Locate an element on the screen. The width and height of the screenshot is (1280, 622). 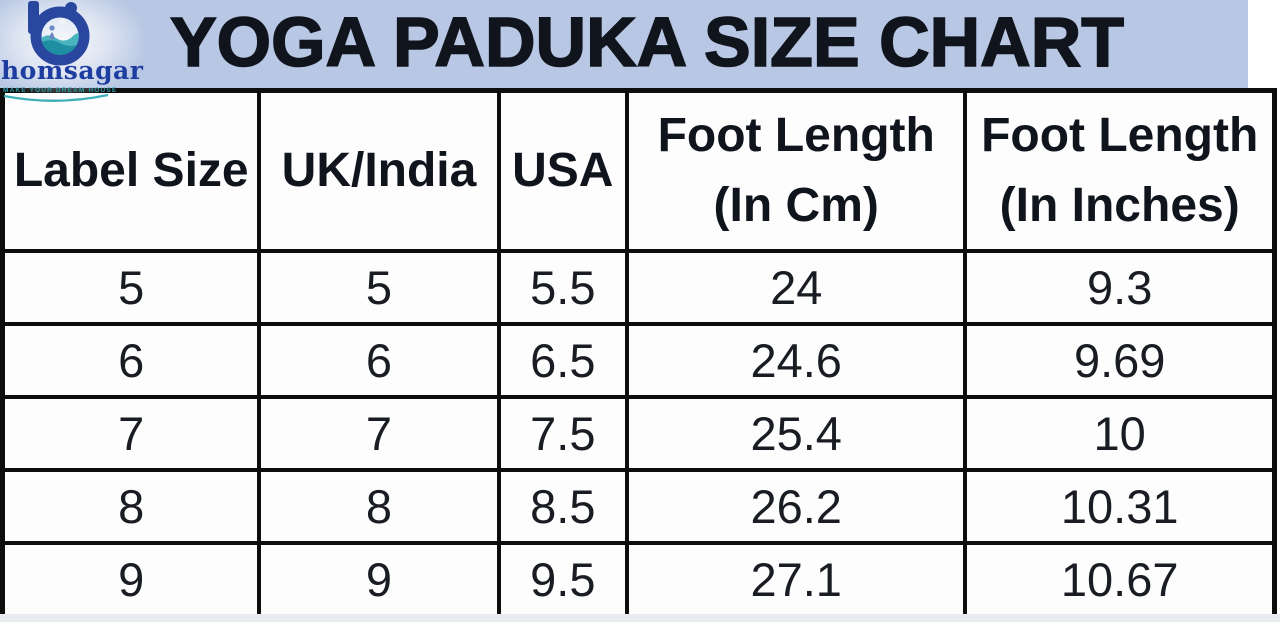
logo-tagline-text: MAKE YOUR DREAM HOUSE is located at coordinates (60, 90).